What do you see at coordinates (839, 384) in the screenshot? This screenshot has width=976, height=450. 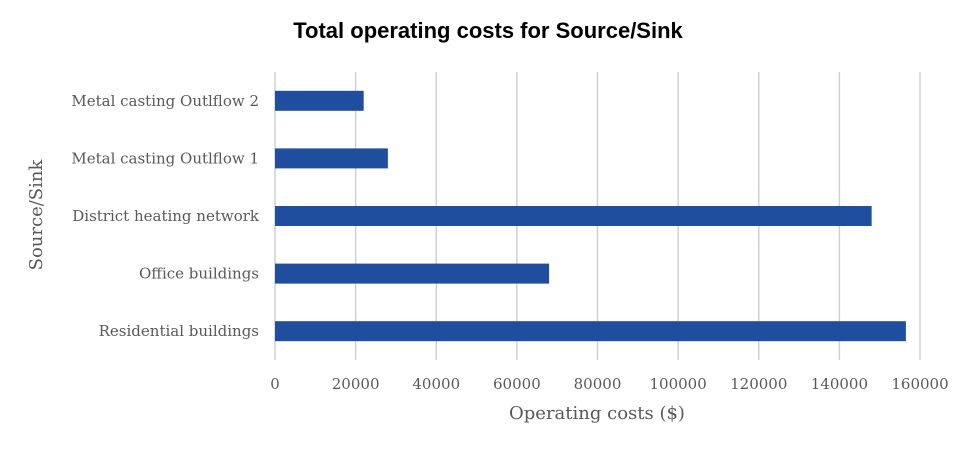 I see `x-tick-label: 140000` at bounding box center [839, 384].